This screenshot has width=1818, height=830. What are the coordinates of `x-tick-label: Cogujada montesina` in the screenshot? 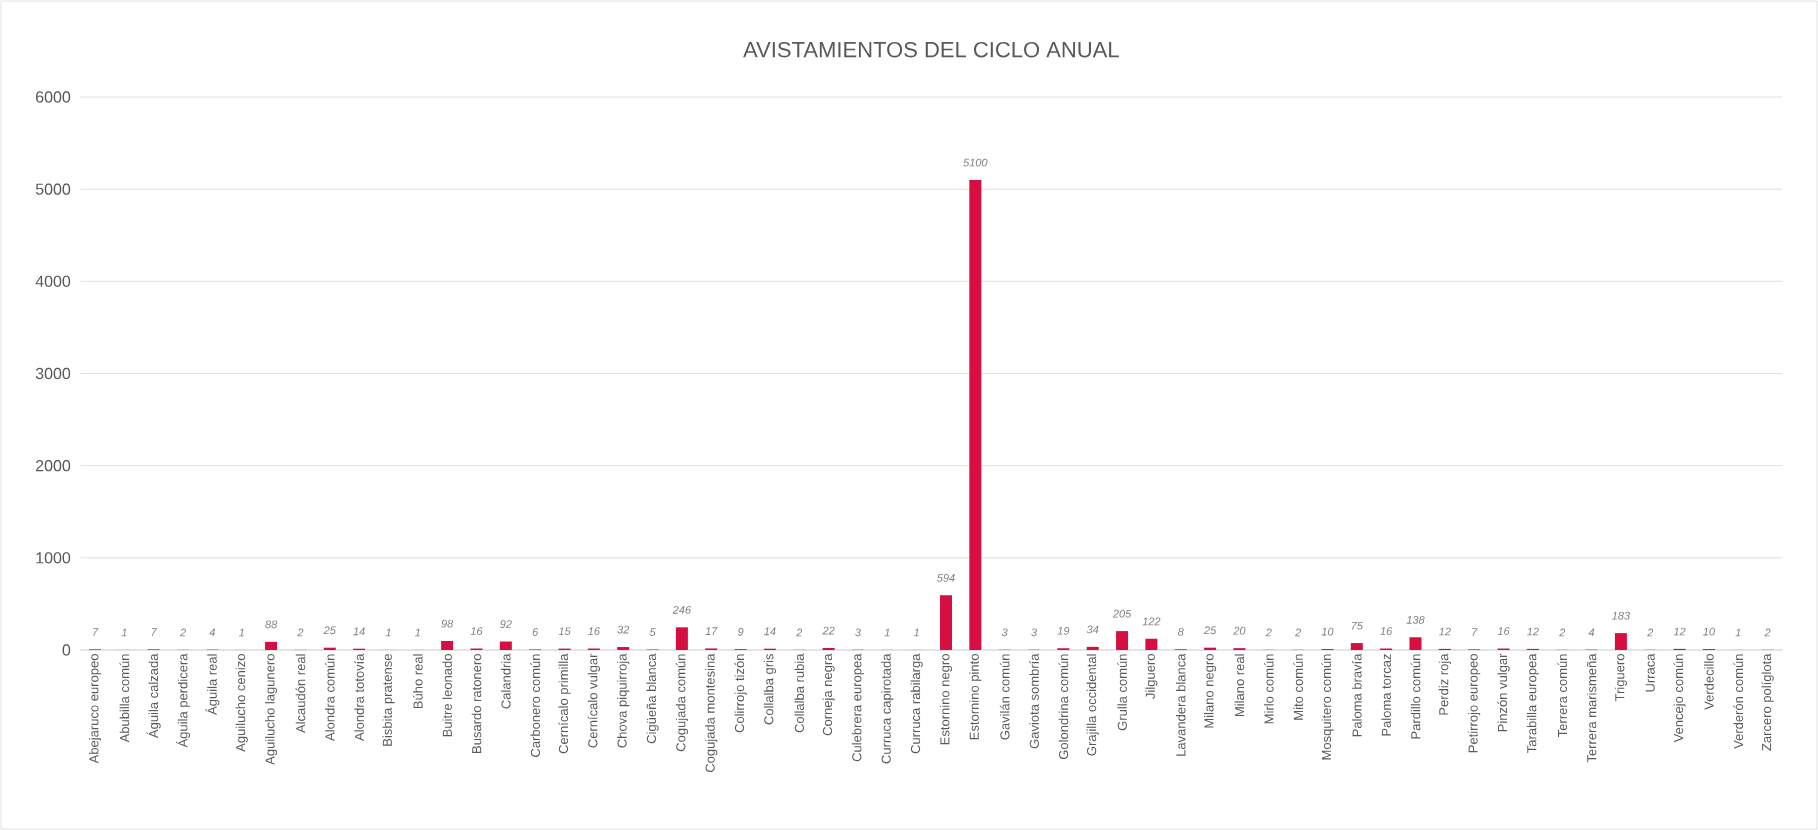 It's located at (711, 713).